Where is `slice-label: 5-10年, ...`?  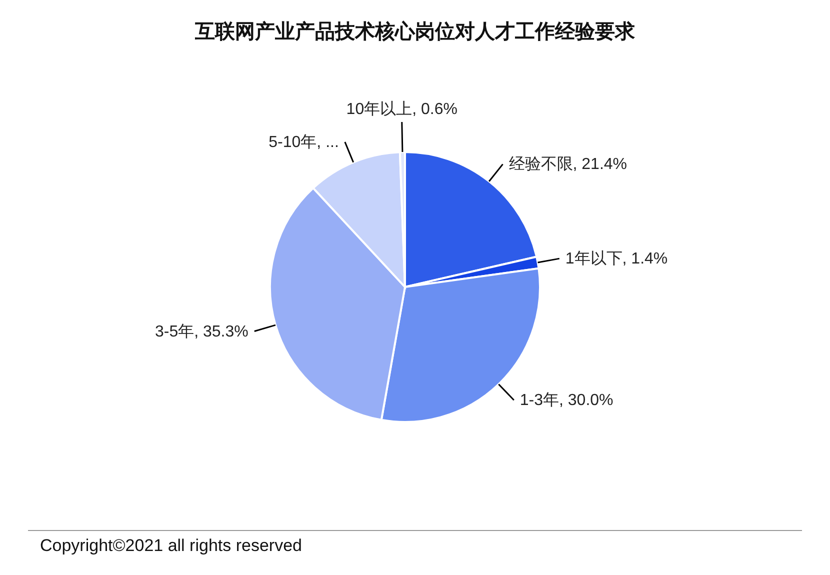
slice-label: 5-10年, ... is located at coordinates (303, 142).